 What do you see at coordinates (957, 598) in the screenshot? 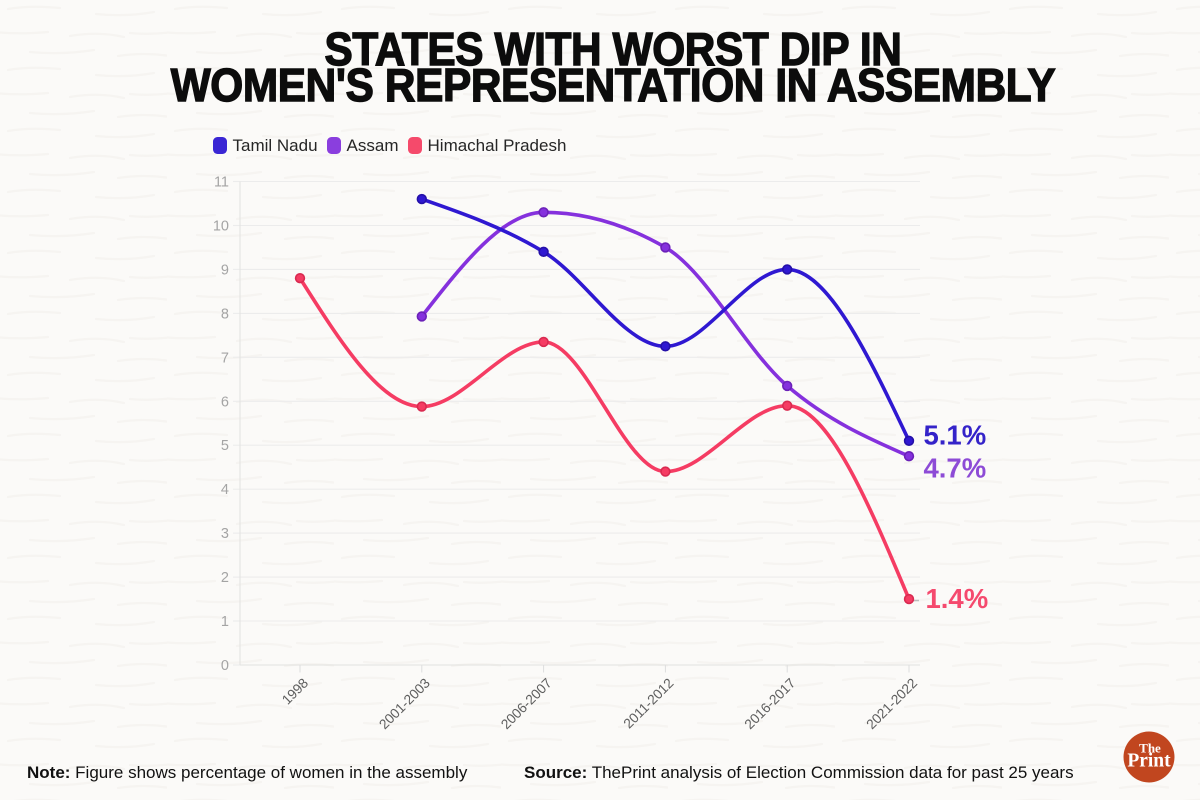
I see `svg-text: 1.4%` at bounding box center [957, 598].